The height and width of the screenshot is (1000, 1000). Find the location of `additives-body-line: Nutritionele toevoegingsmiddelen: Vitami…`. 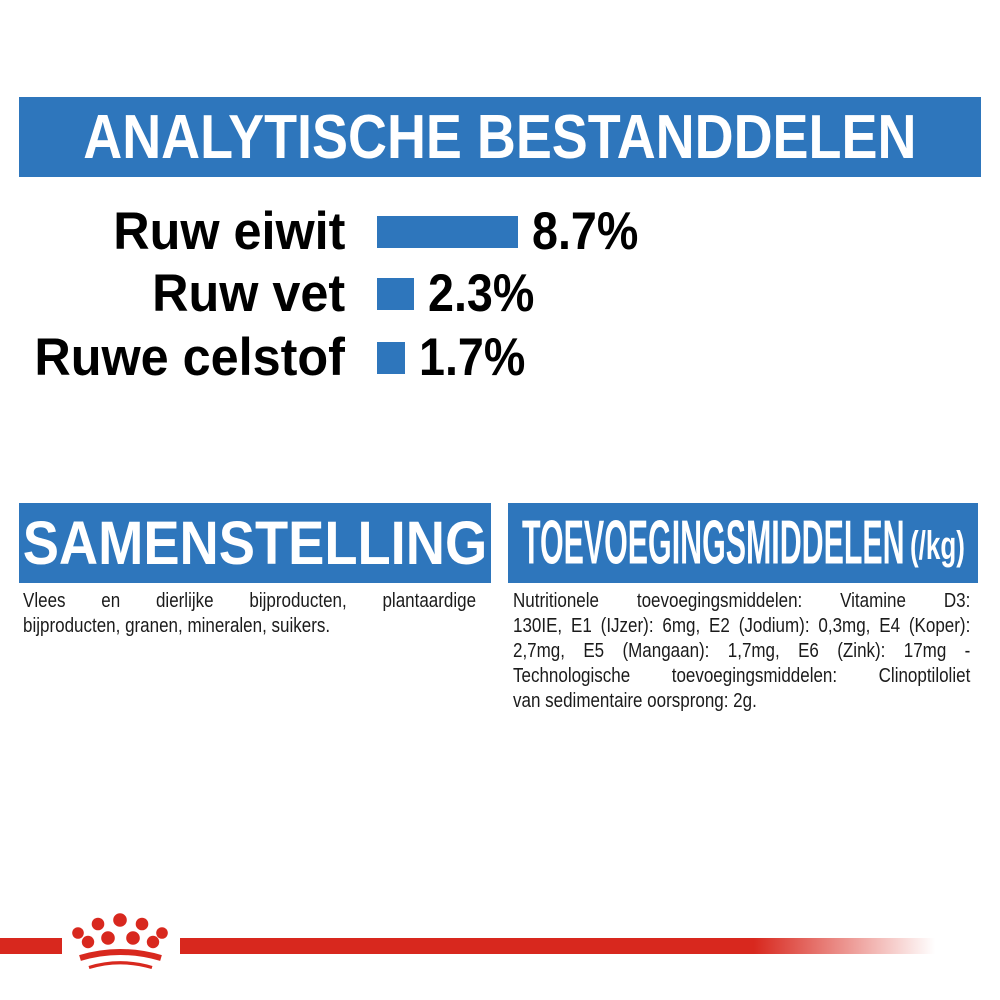

additives-body-line: Nutritionele toevoegingsmiddelen: Vitami… is located at coordinates (742, 601).